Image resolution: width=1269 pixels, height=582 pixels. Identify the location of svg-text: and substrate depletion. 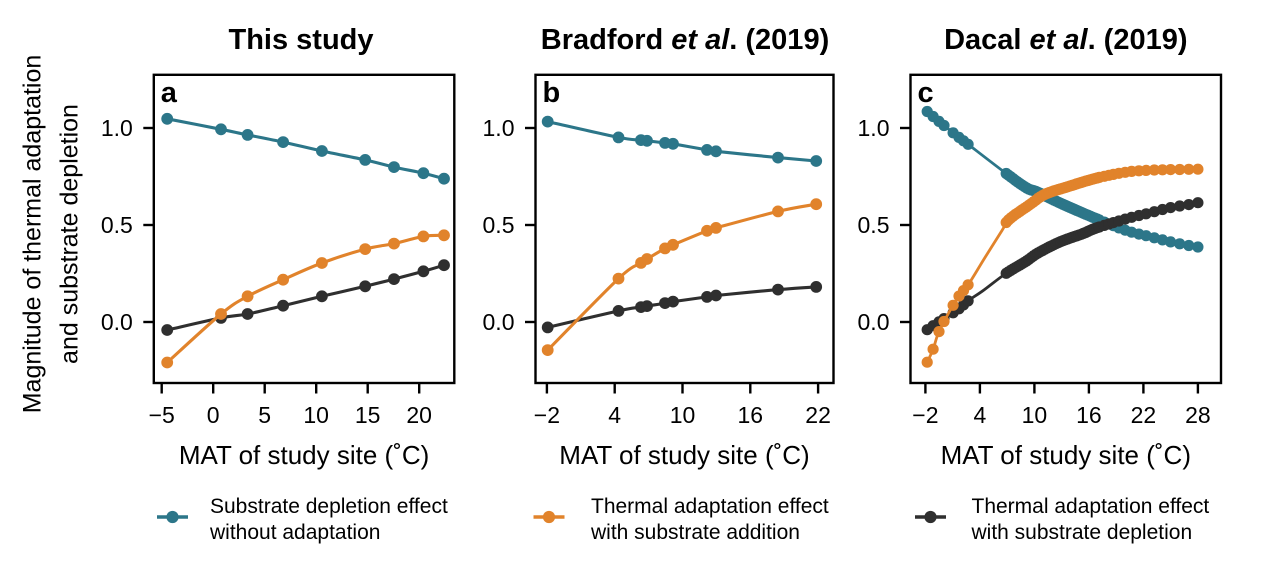
(70, 234).